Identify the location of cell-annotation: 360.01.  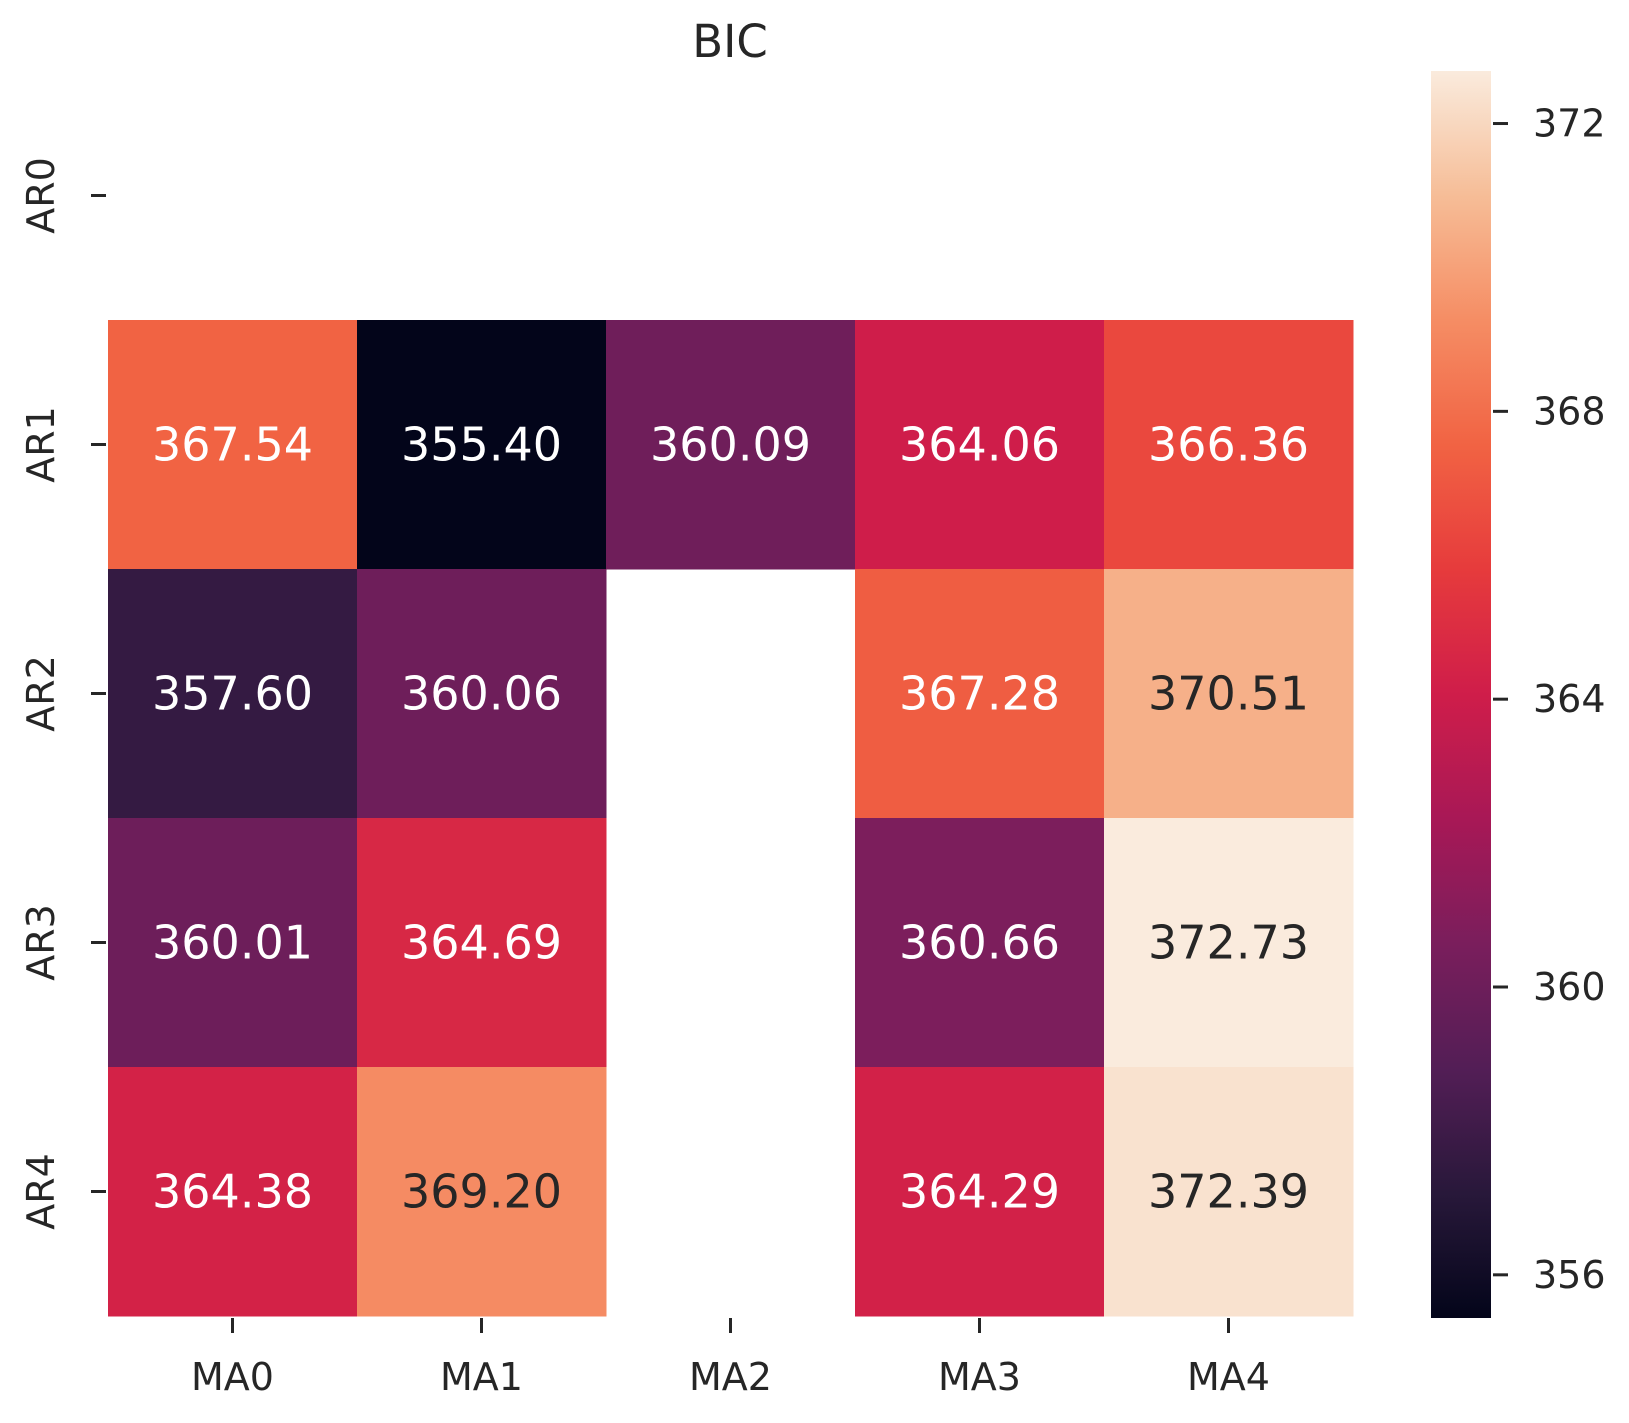
(232, 943).